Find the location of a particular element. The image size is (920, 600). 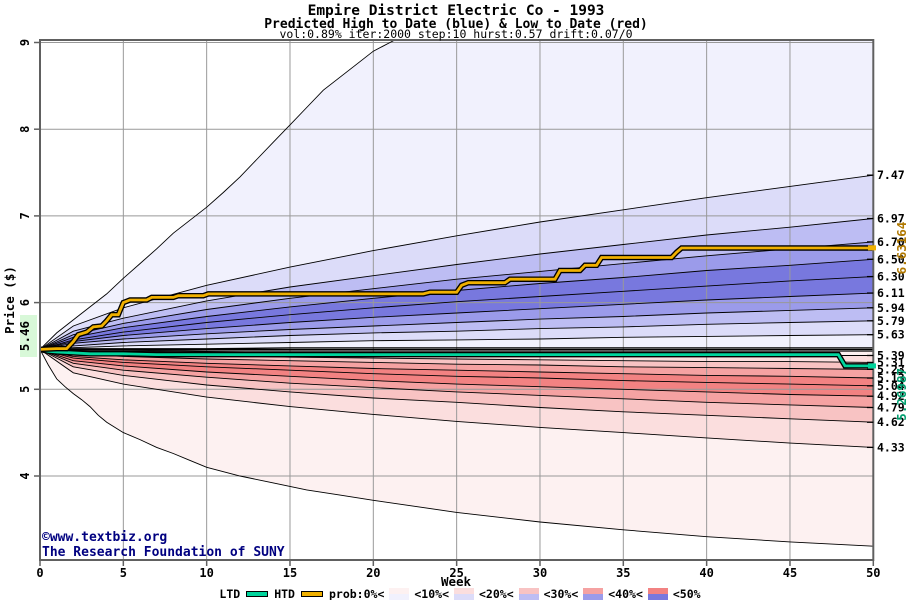

right-band-value-label: 4.33 is located at coordinates (891, 447).